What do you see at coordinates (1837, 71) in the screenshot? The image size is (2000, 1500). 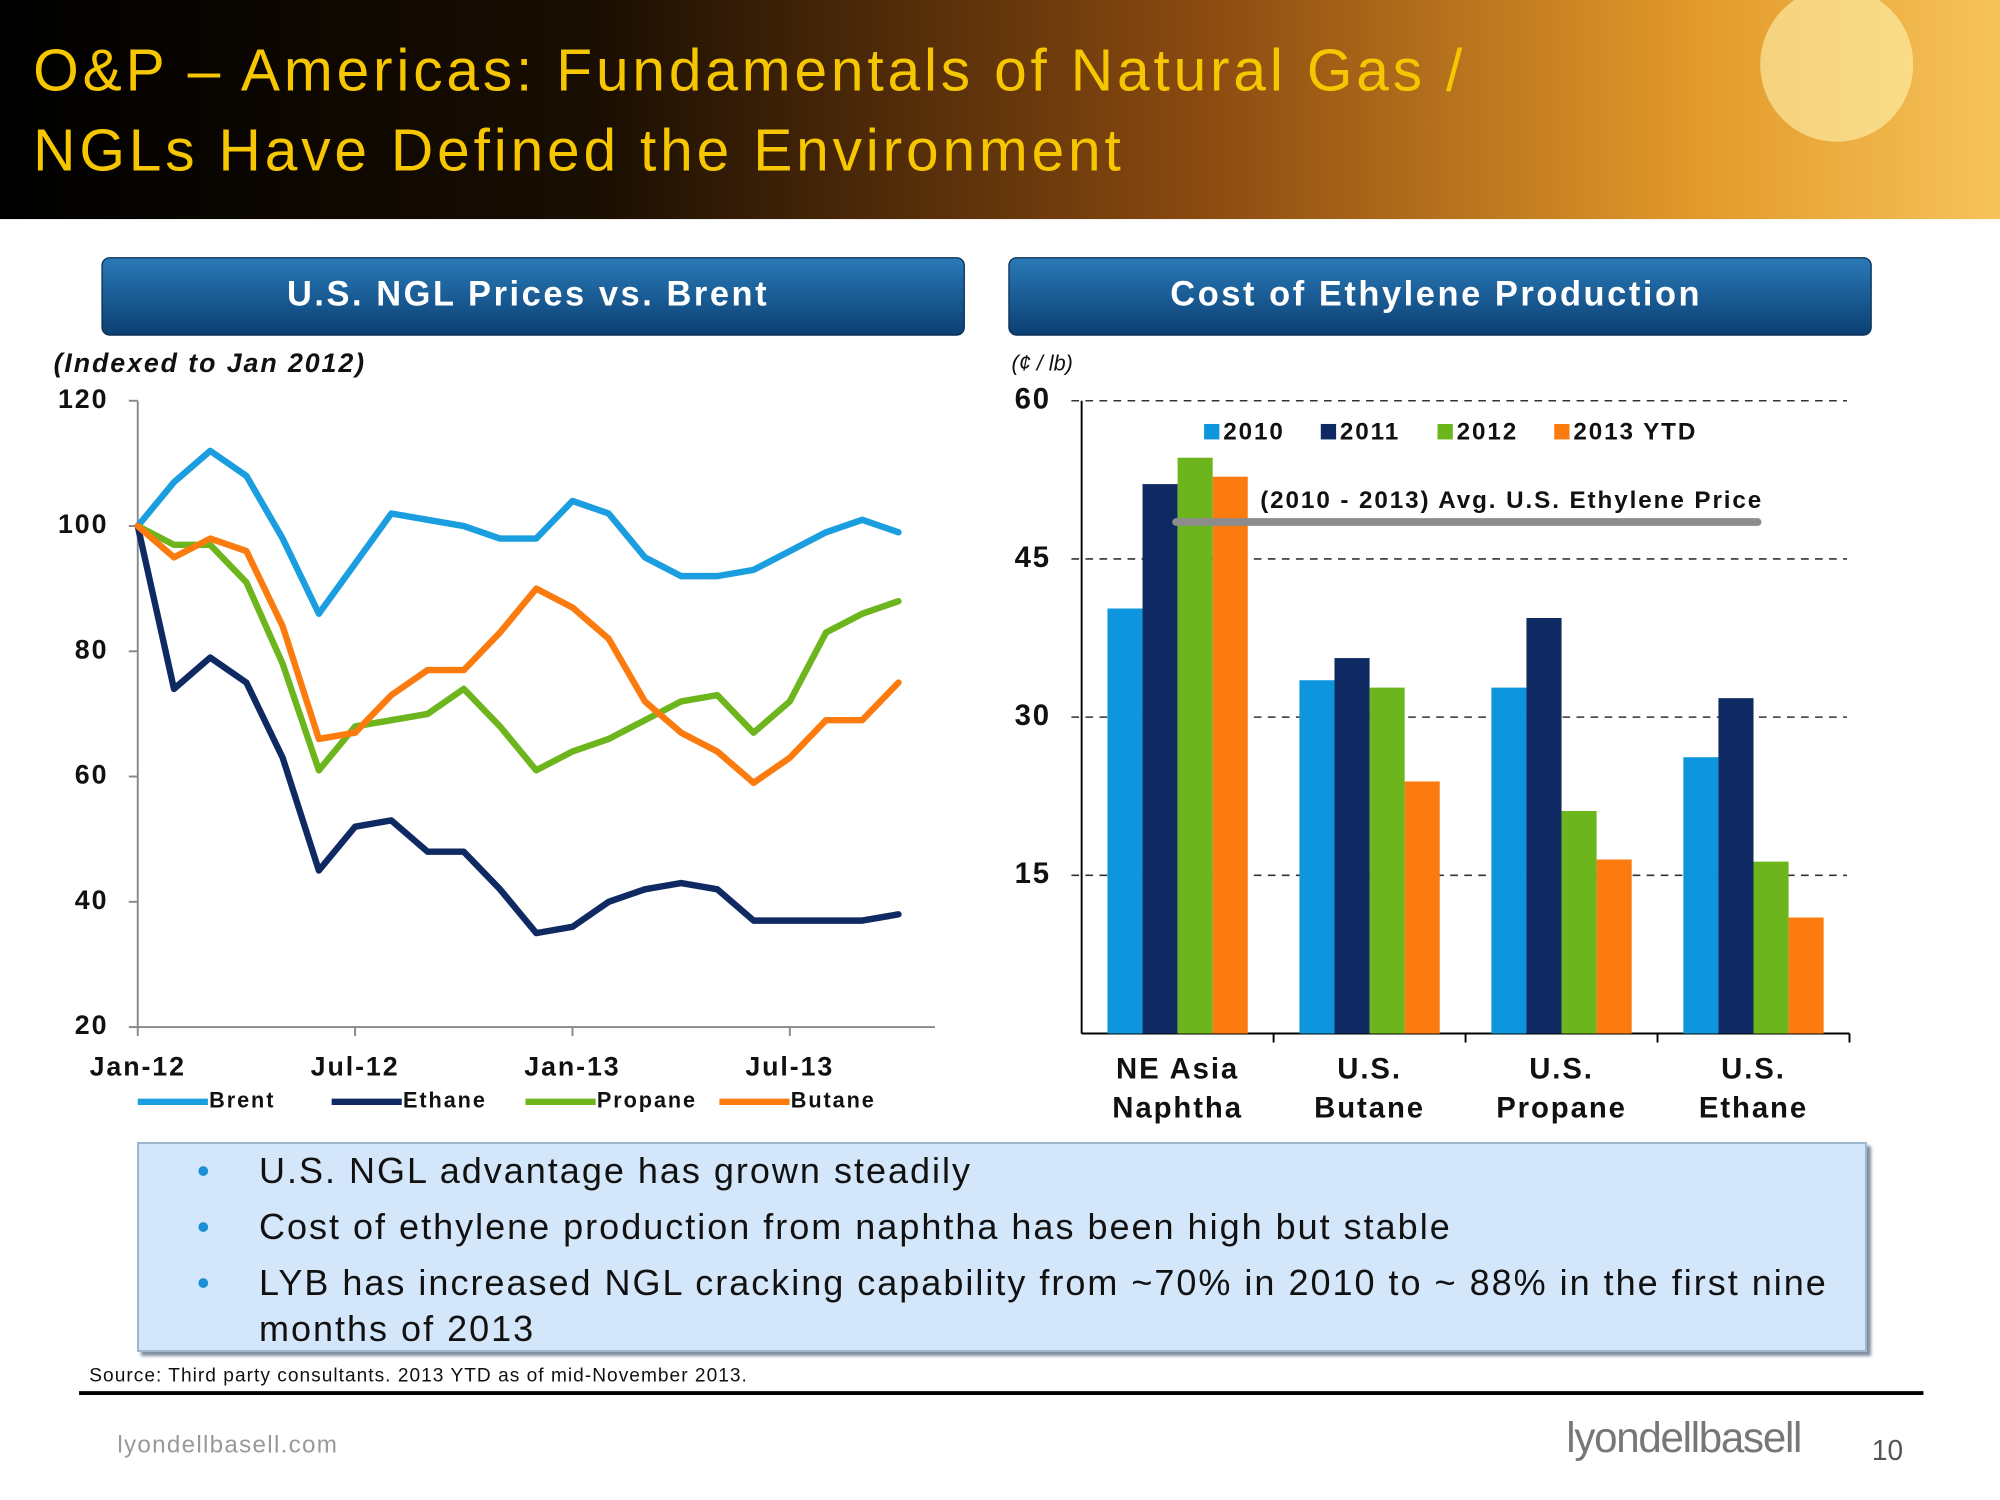 I see `header-sun` at bounding box center [1837, 71].